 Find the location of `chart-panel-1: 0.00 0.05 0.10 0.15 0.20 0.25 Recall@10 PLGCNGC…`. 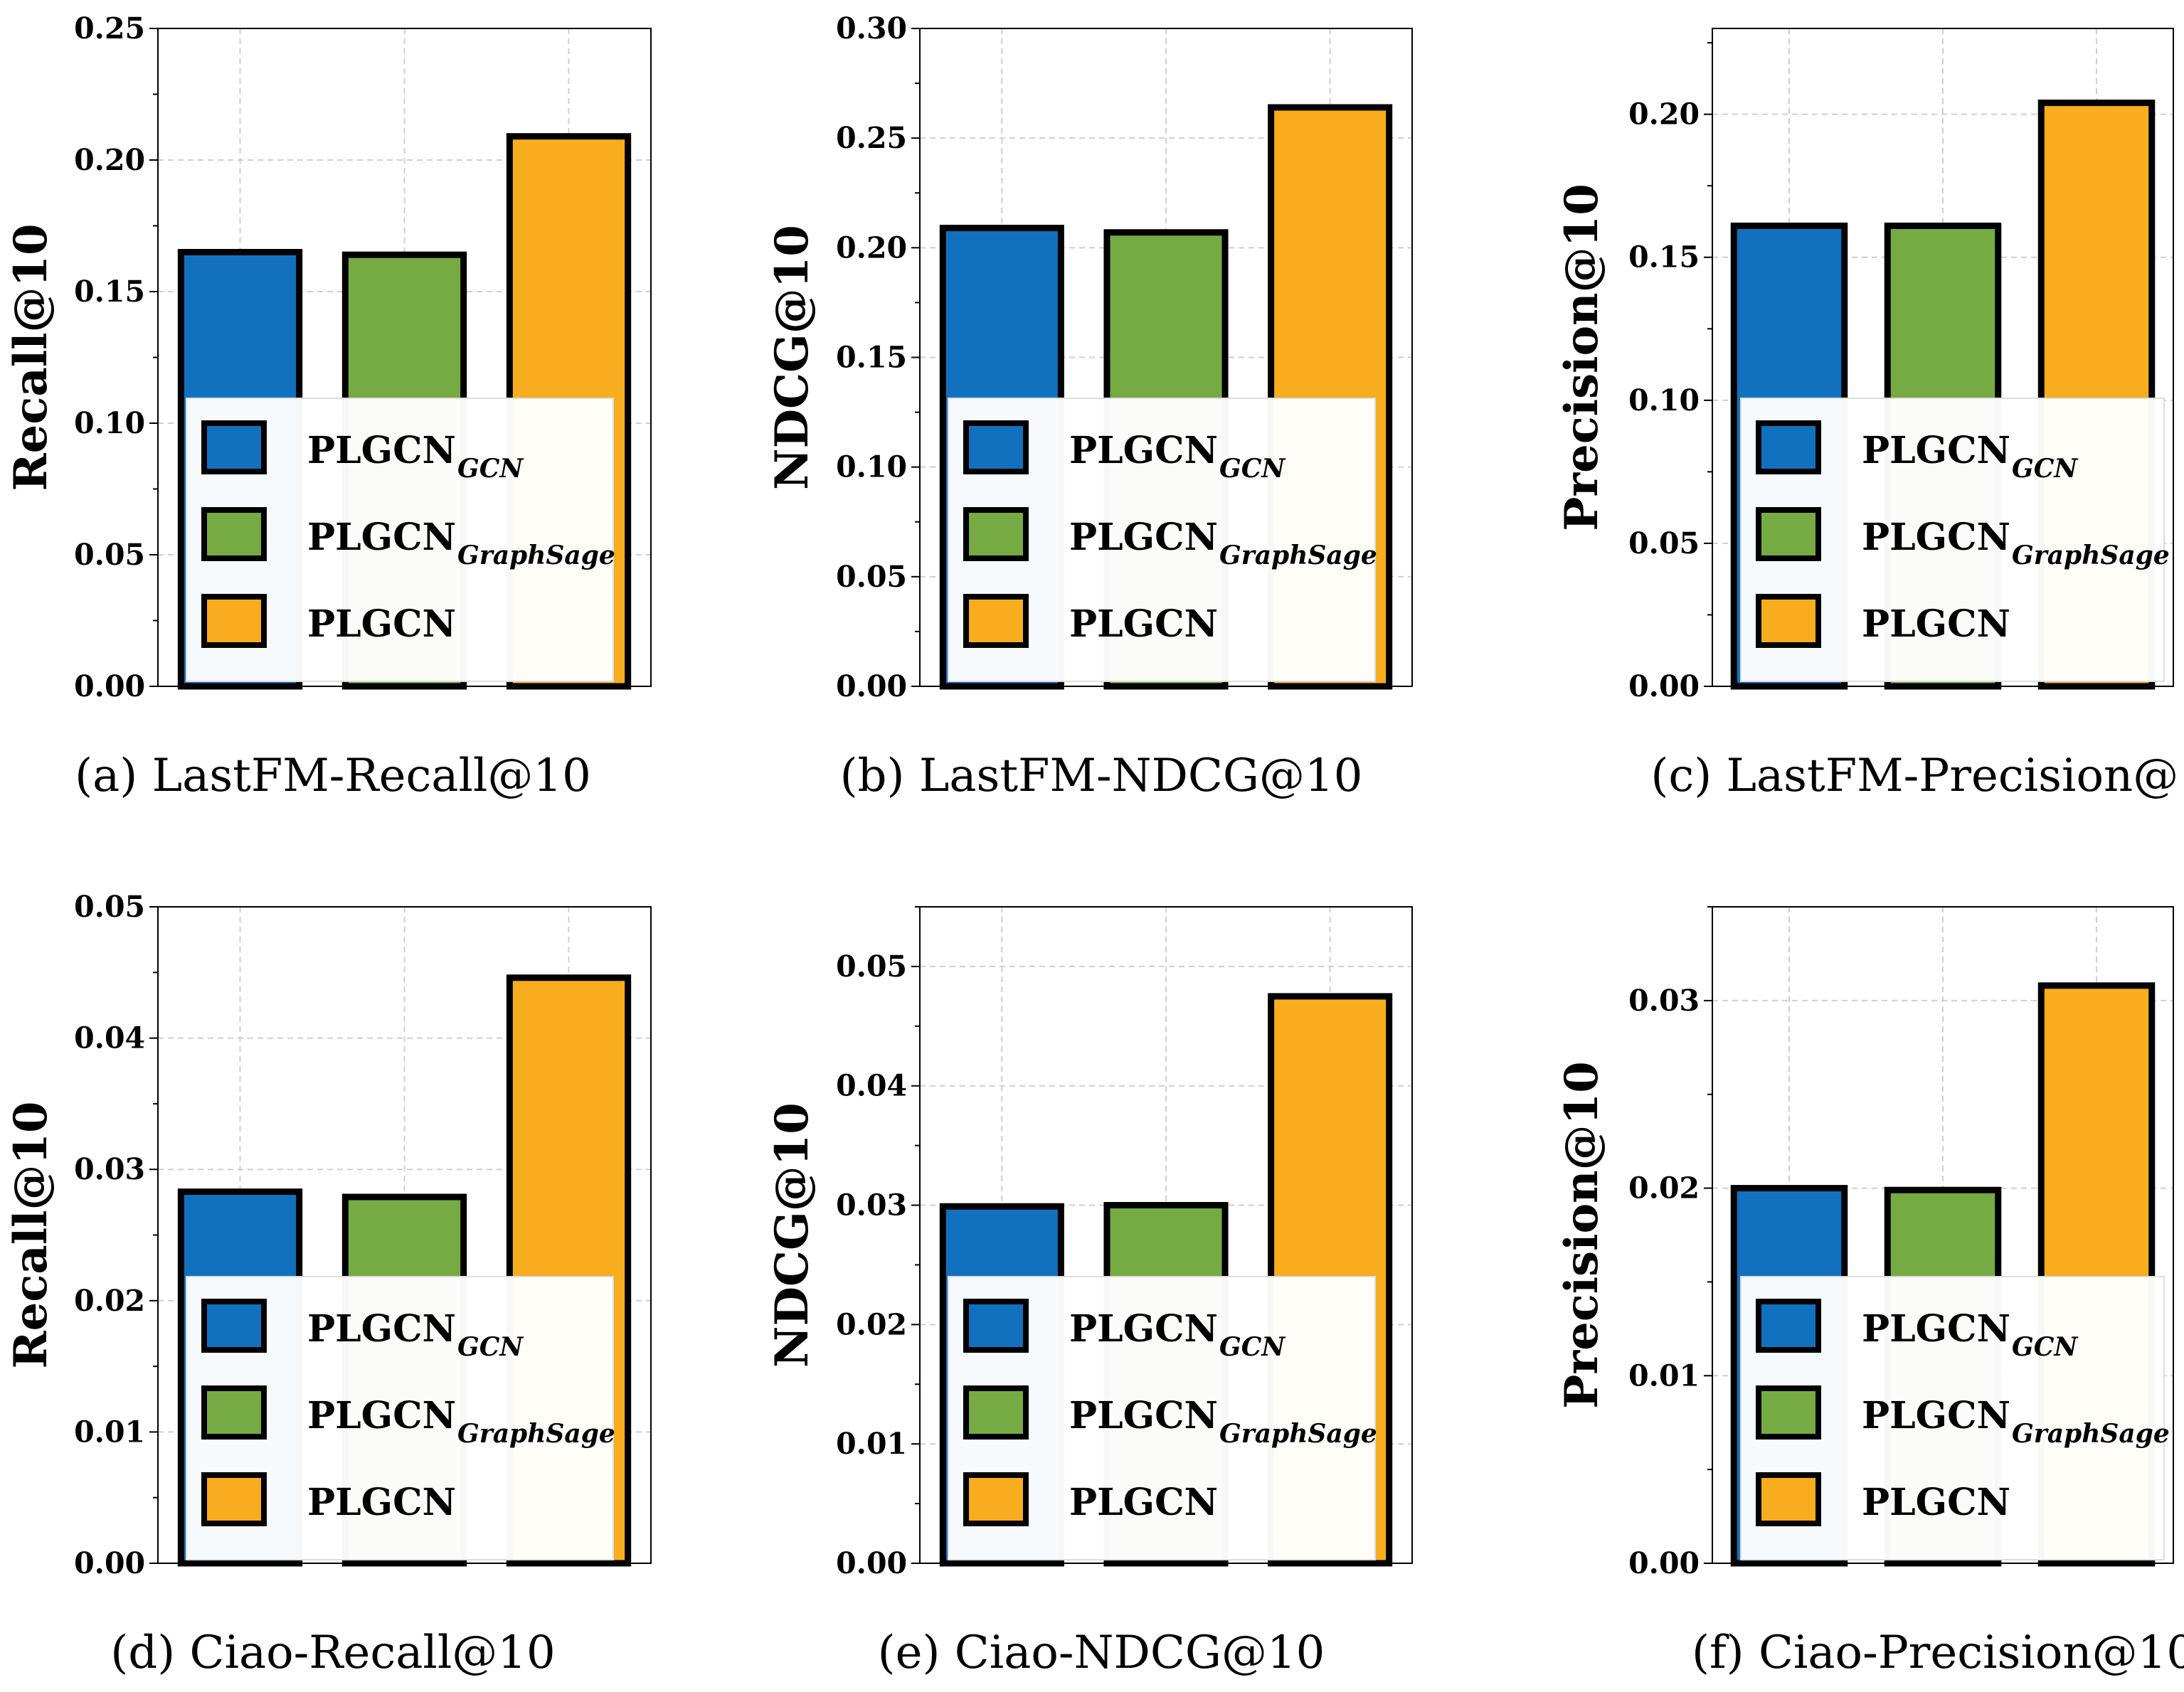

chart-panel-1: 0.00 0.05 0.10 0.15 0.20 0.25 Recall@10 PLGCNGC… is located at coordinates (328, 406).